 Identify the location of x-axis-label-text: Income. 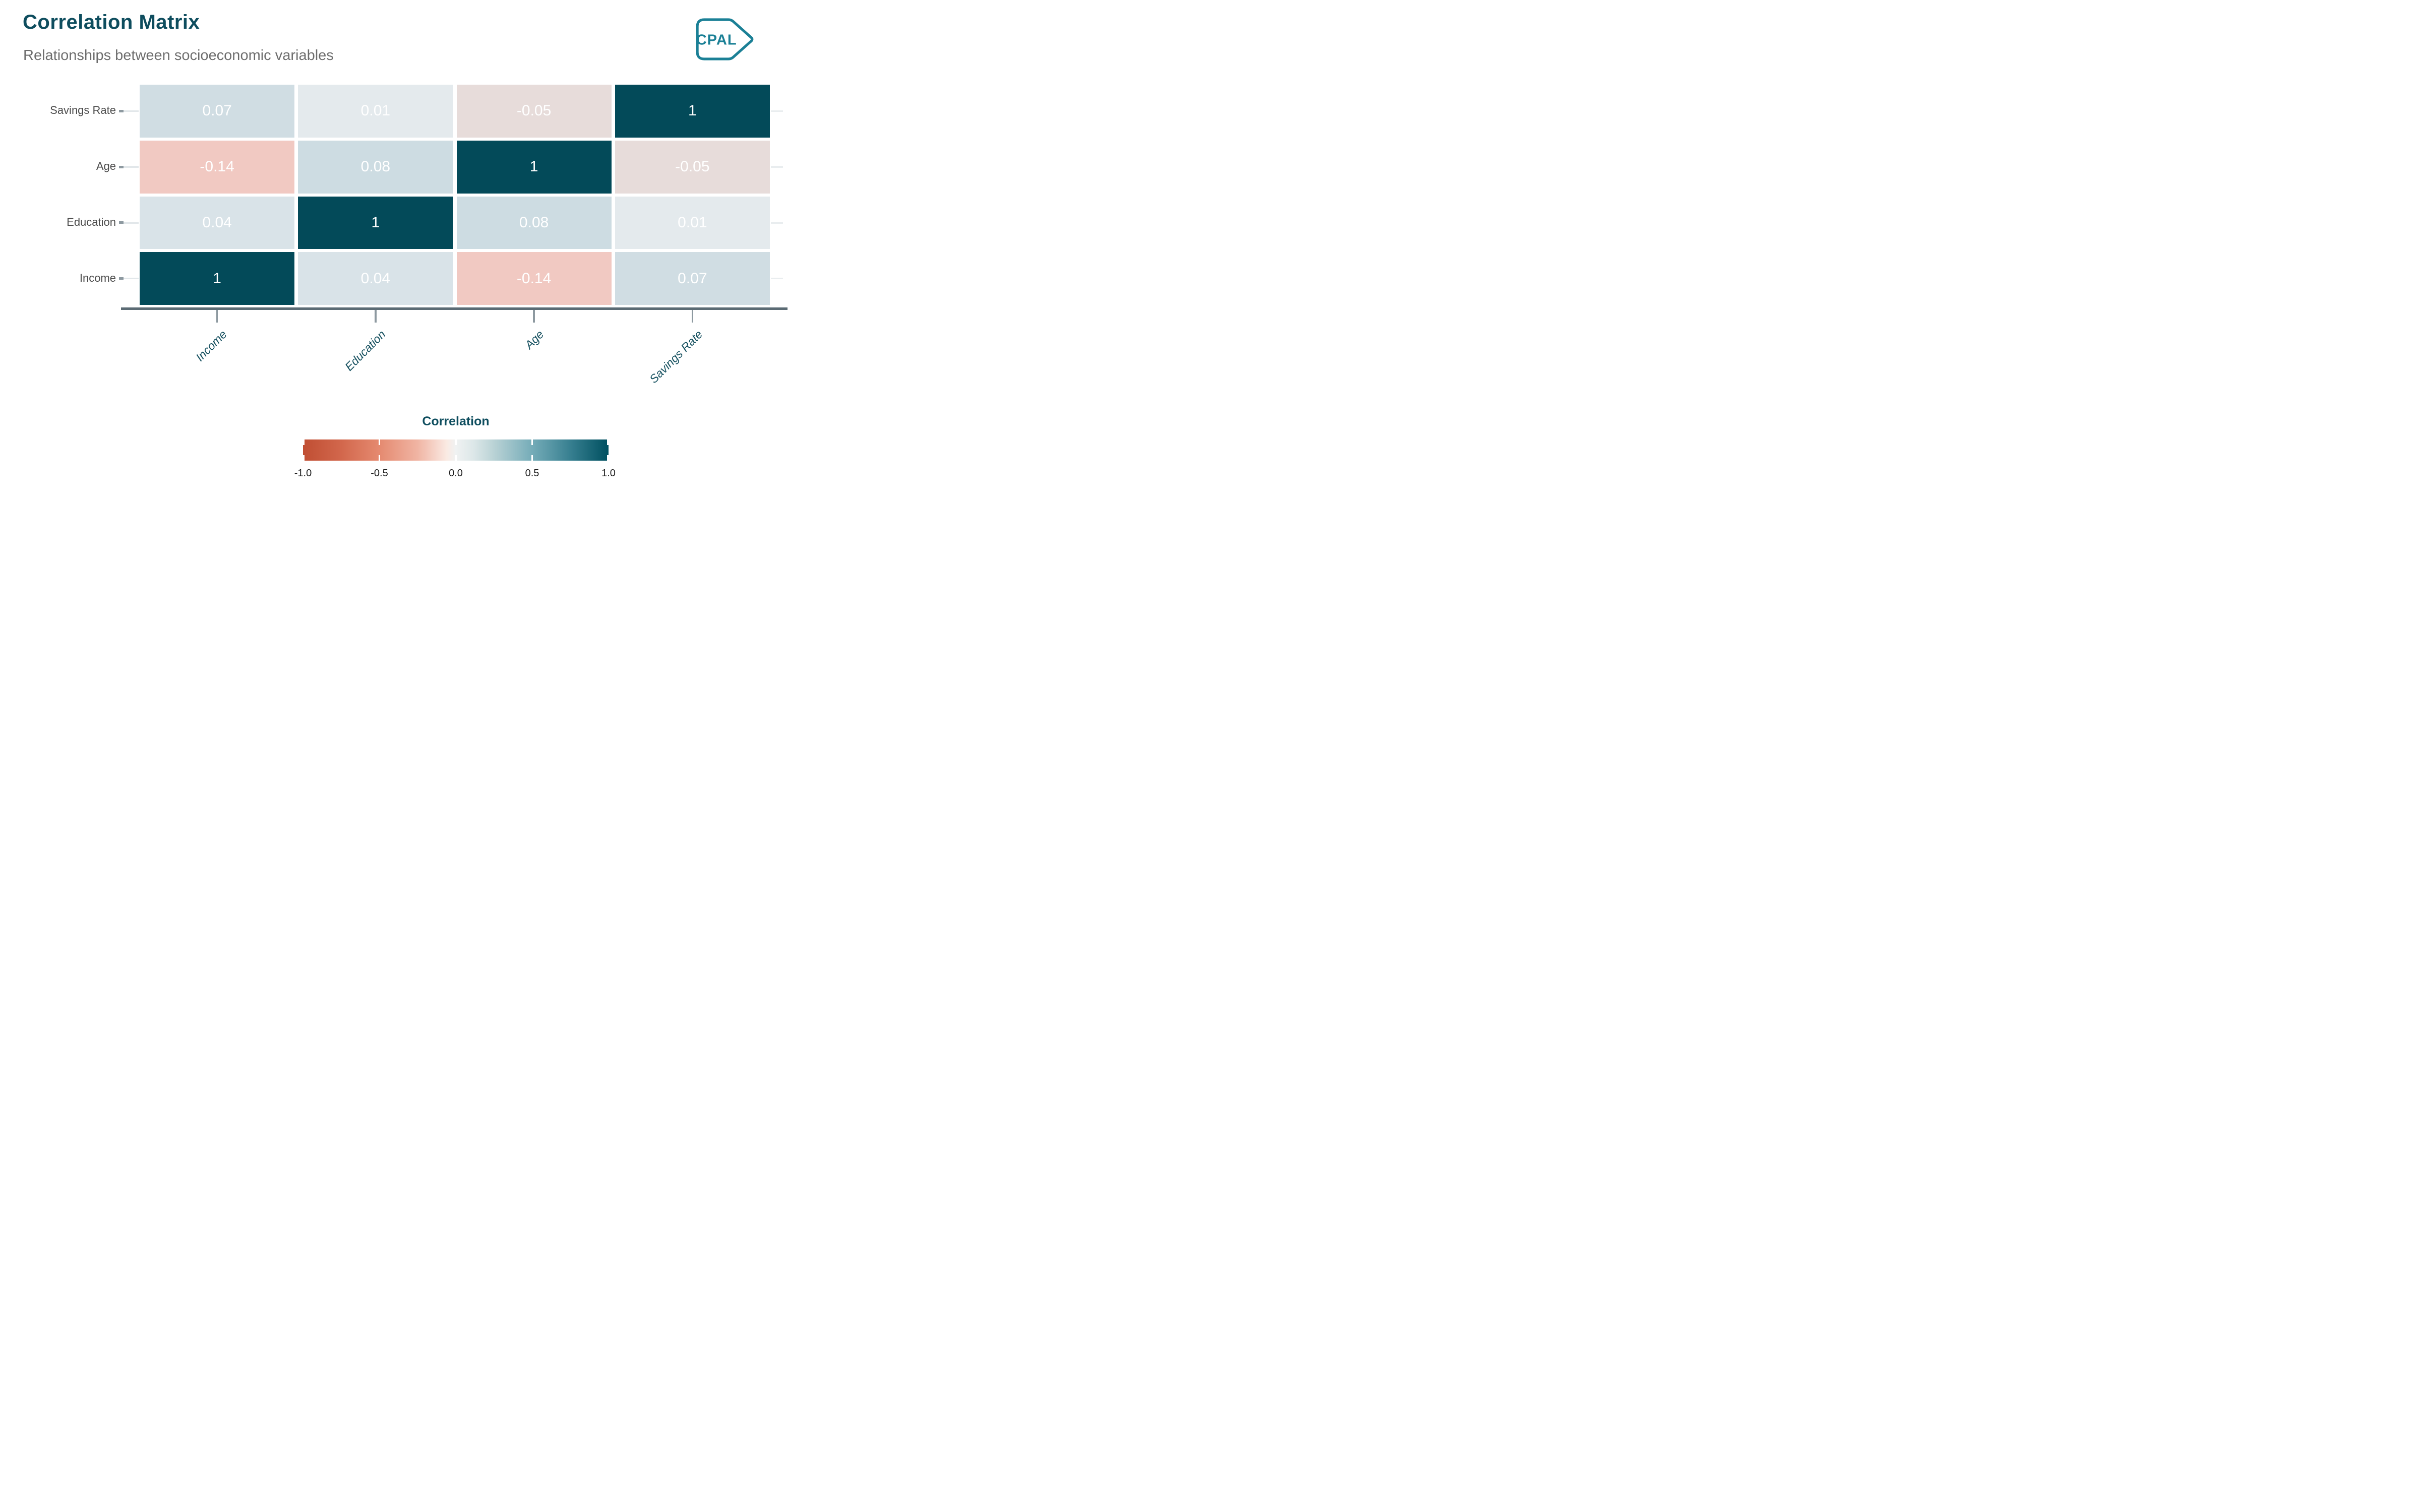
(211, 346).